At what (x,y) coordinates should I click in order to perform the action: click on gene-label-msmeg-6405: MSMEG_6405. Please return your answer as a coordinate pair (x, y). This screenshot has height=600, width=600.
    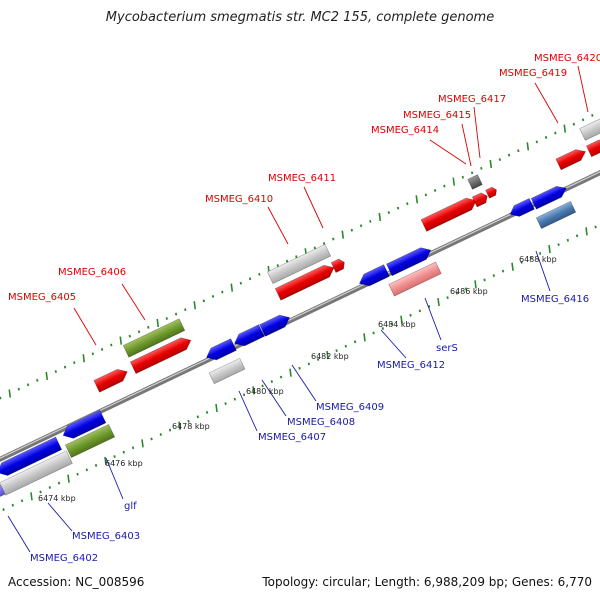
    Looking at the image, I should click on (42, 297).